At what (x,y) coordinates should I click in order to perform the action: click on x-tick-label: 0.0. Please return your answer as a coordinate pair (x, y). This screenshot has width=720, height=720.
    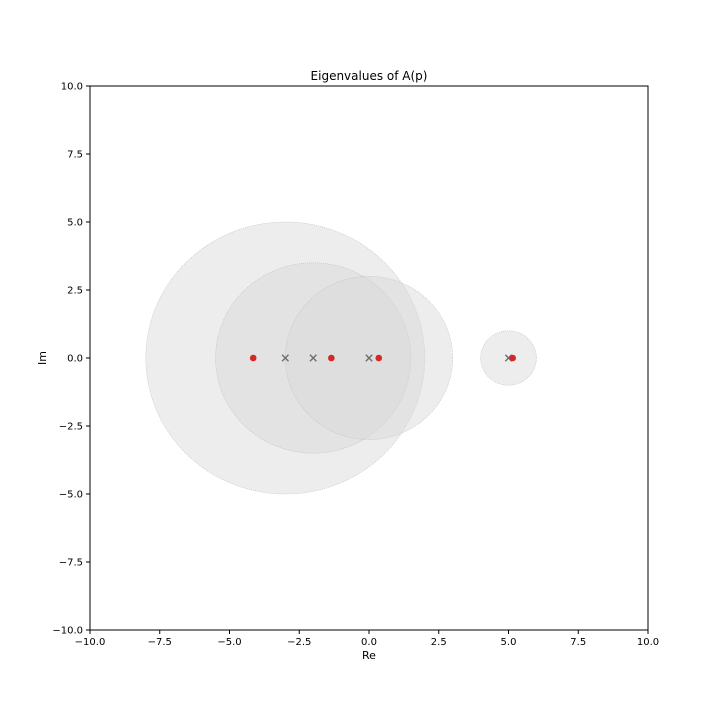
    Looking at the image, I should click on (369, 642).